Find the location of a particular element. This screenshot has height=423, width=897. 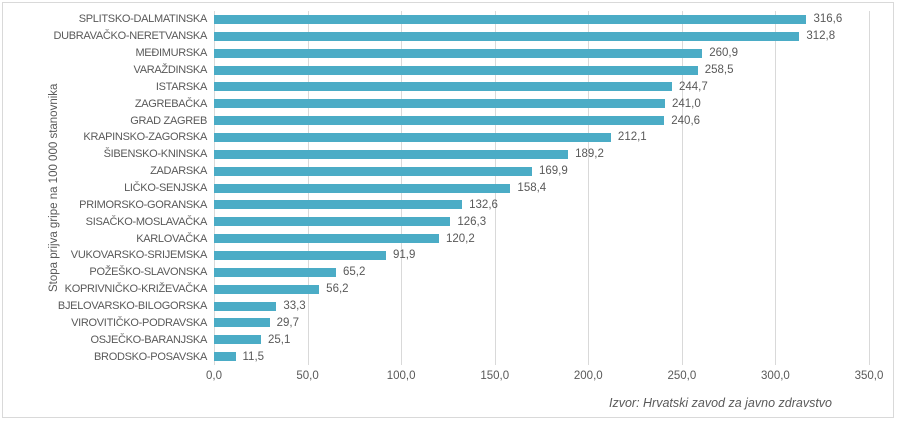

bar-row: 65,2 is located at coordinates (541, 272).